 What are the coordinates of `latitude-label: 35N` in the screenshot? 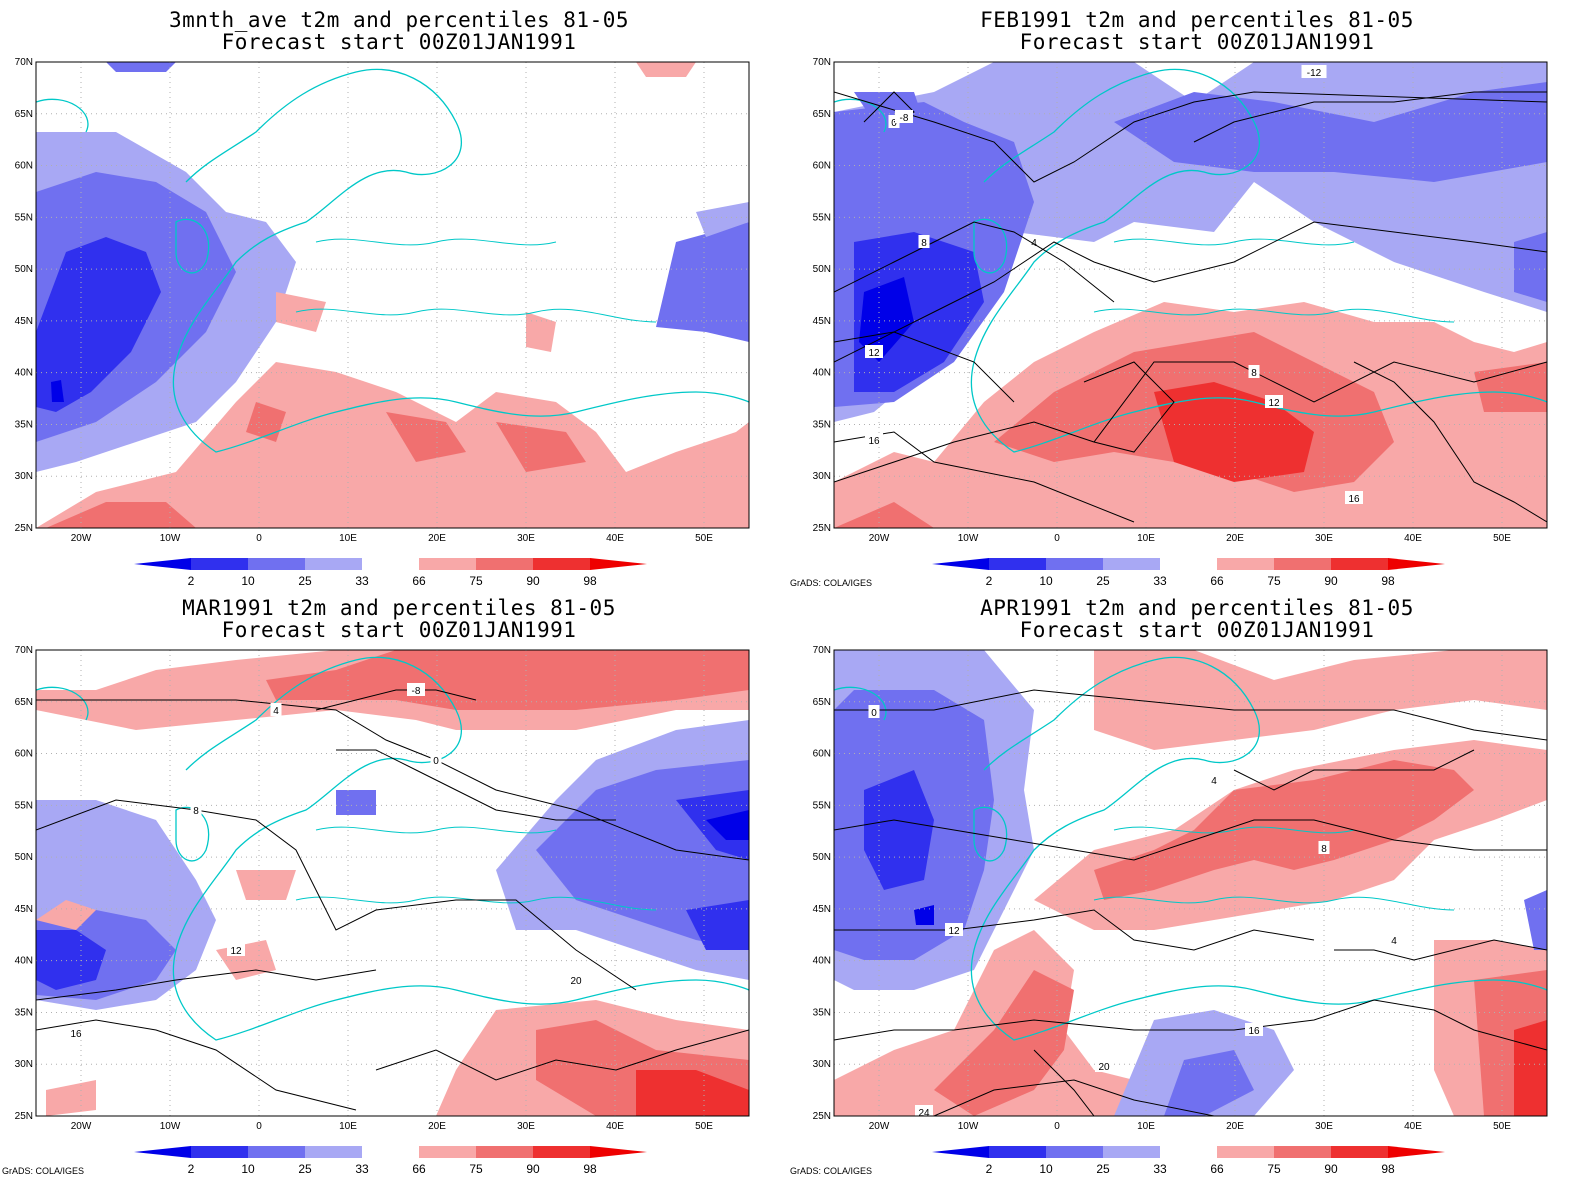 It's located at (822, 1012).